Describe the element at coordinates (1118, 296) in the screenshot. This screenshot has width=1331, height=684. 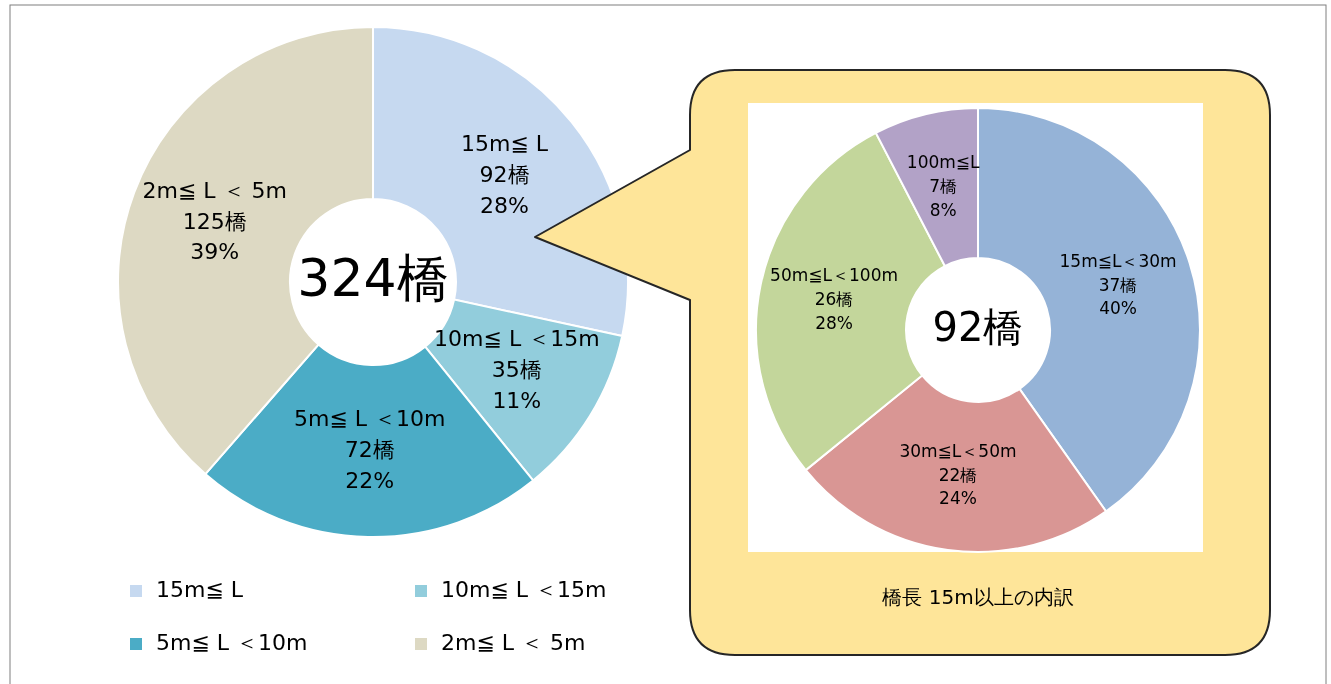
I see `data-label: 37橋 40%` at that location.